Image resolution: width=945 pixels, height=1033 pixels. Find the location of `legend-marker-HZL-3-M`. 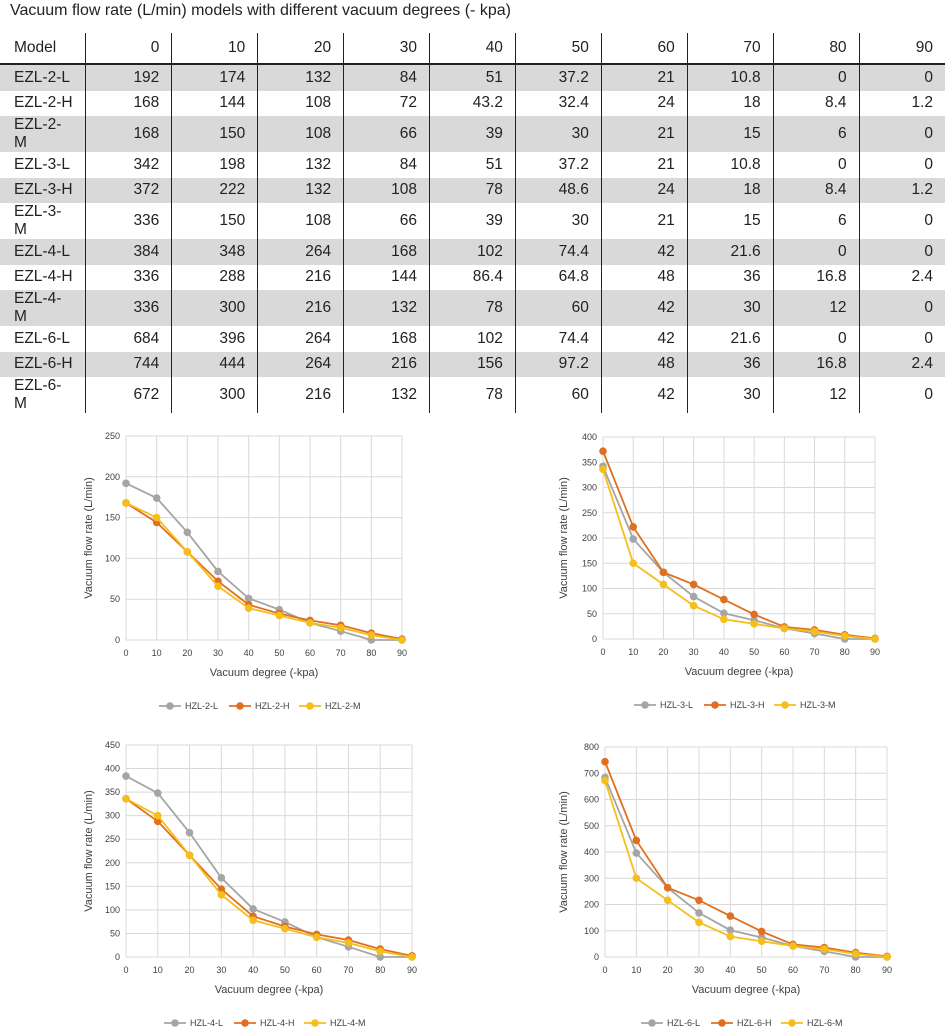

legend-marker-HZL-3-M is located at coordinates (785, 705).